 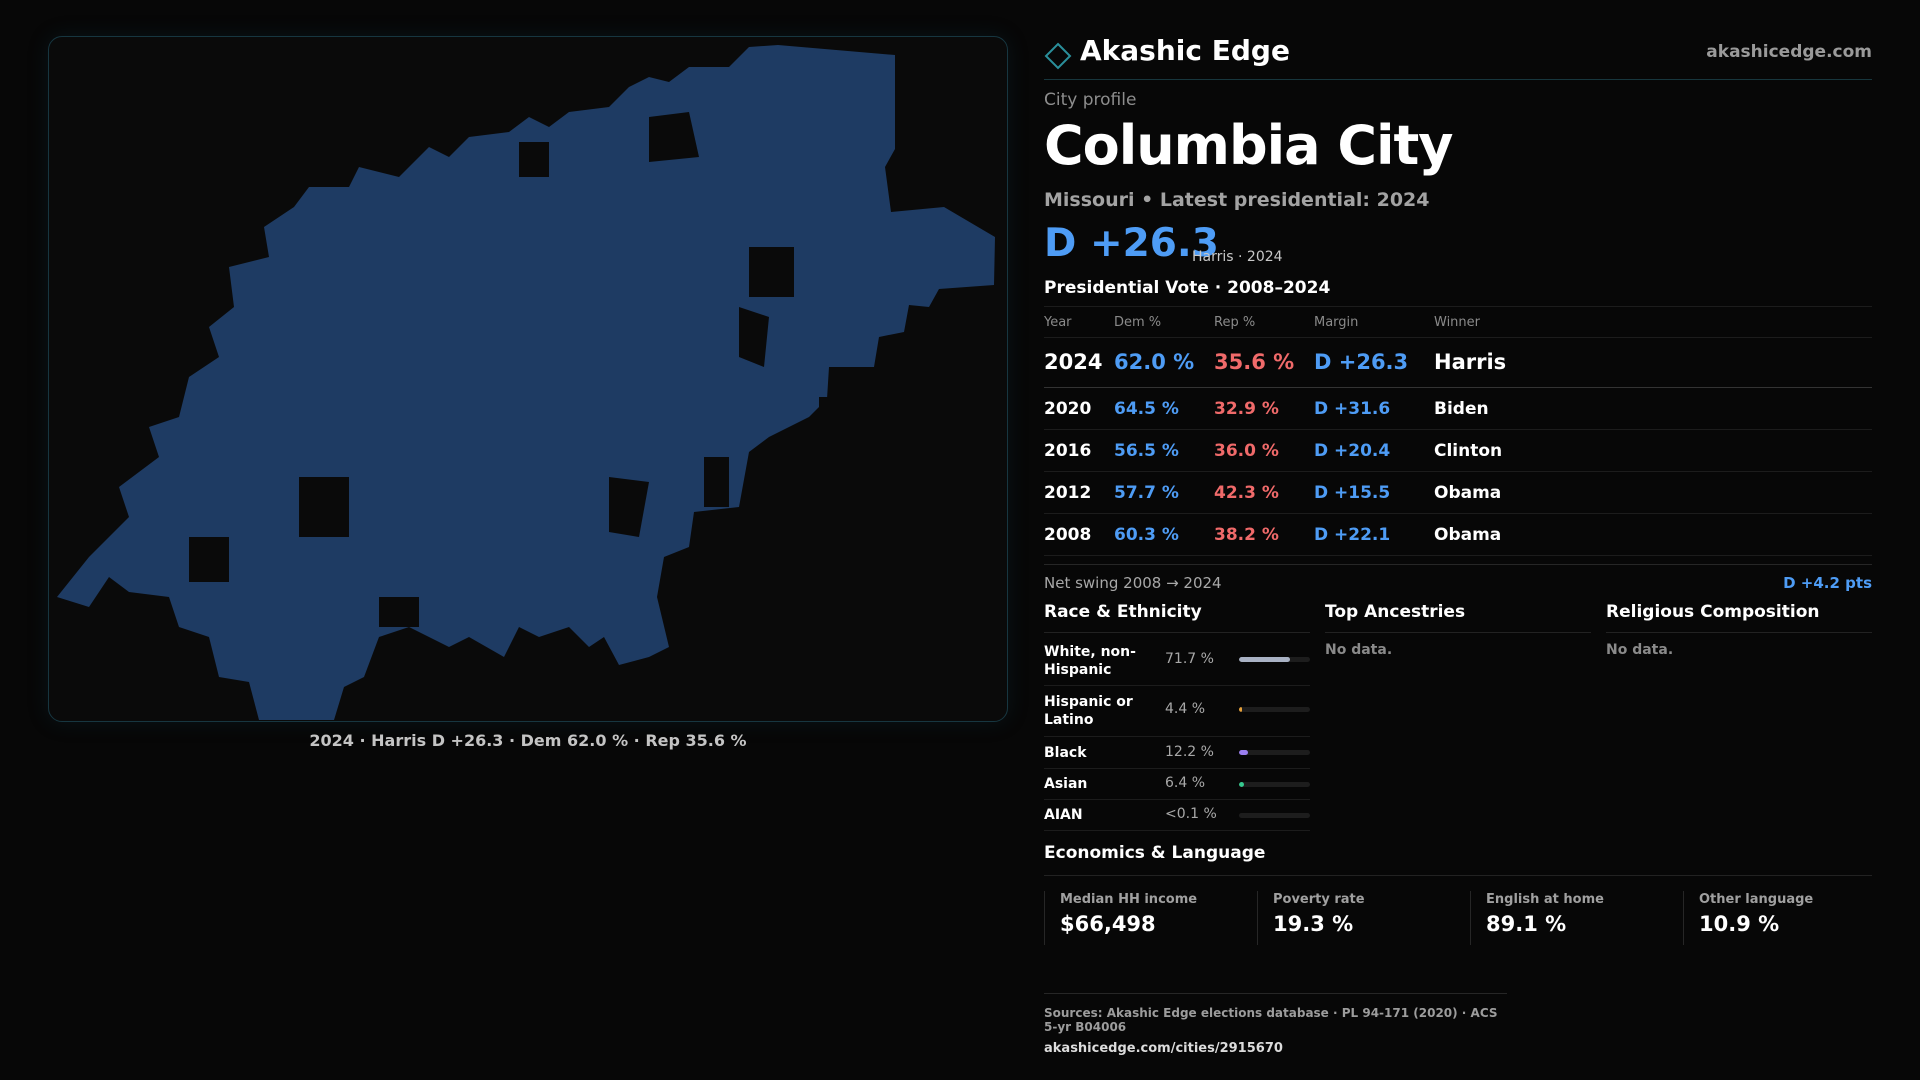 I want to click on row-winner: Harris, so click(x=1470, y=362).